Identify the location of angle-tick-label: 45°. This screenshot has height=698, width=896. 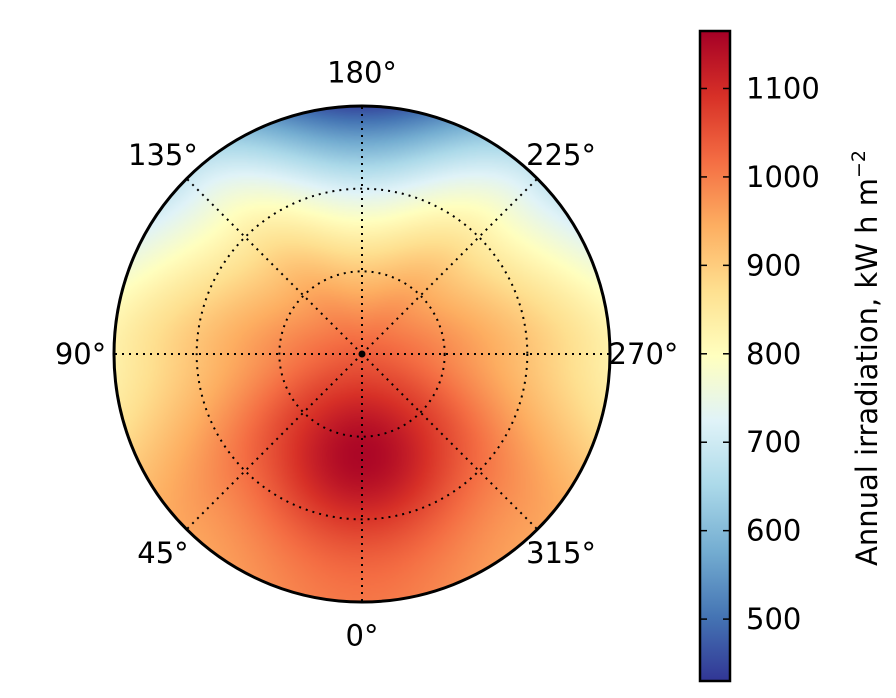
(162, 553).